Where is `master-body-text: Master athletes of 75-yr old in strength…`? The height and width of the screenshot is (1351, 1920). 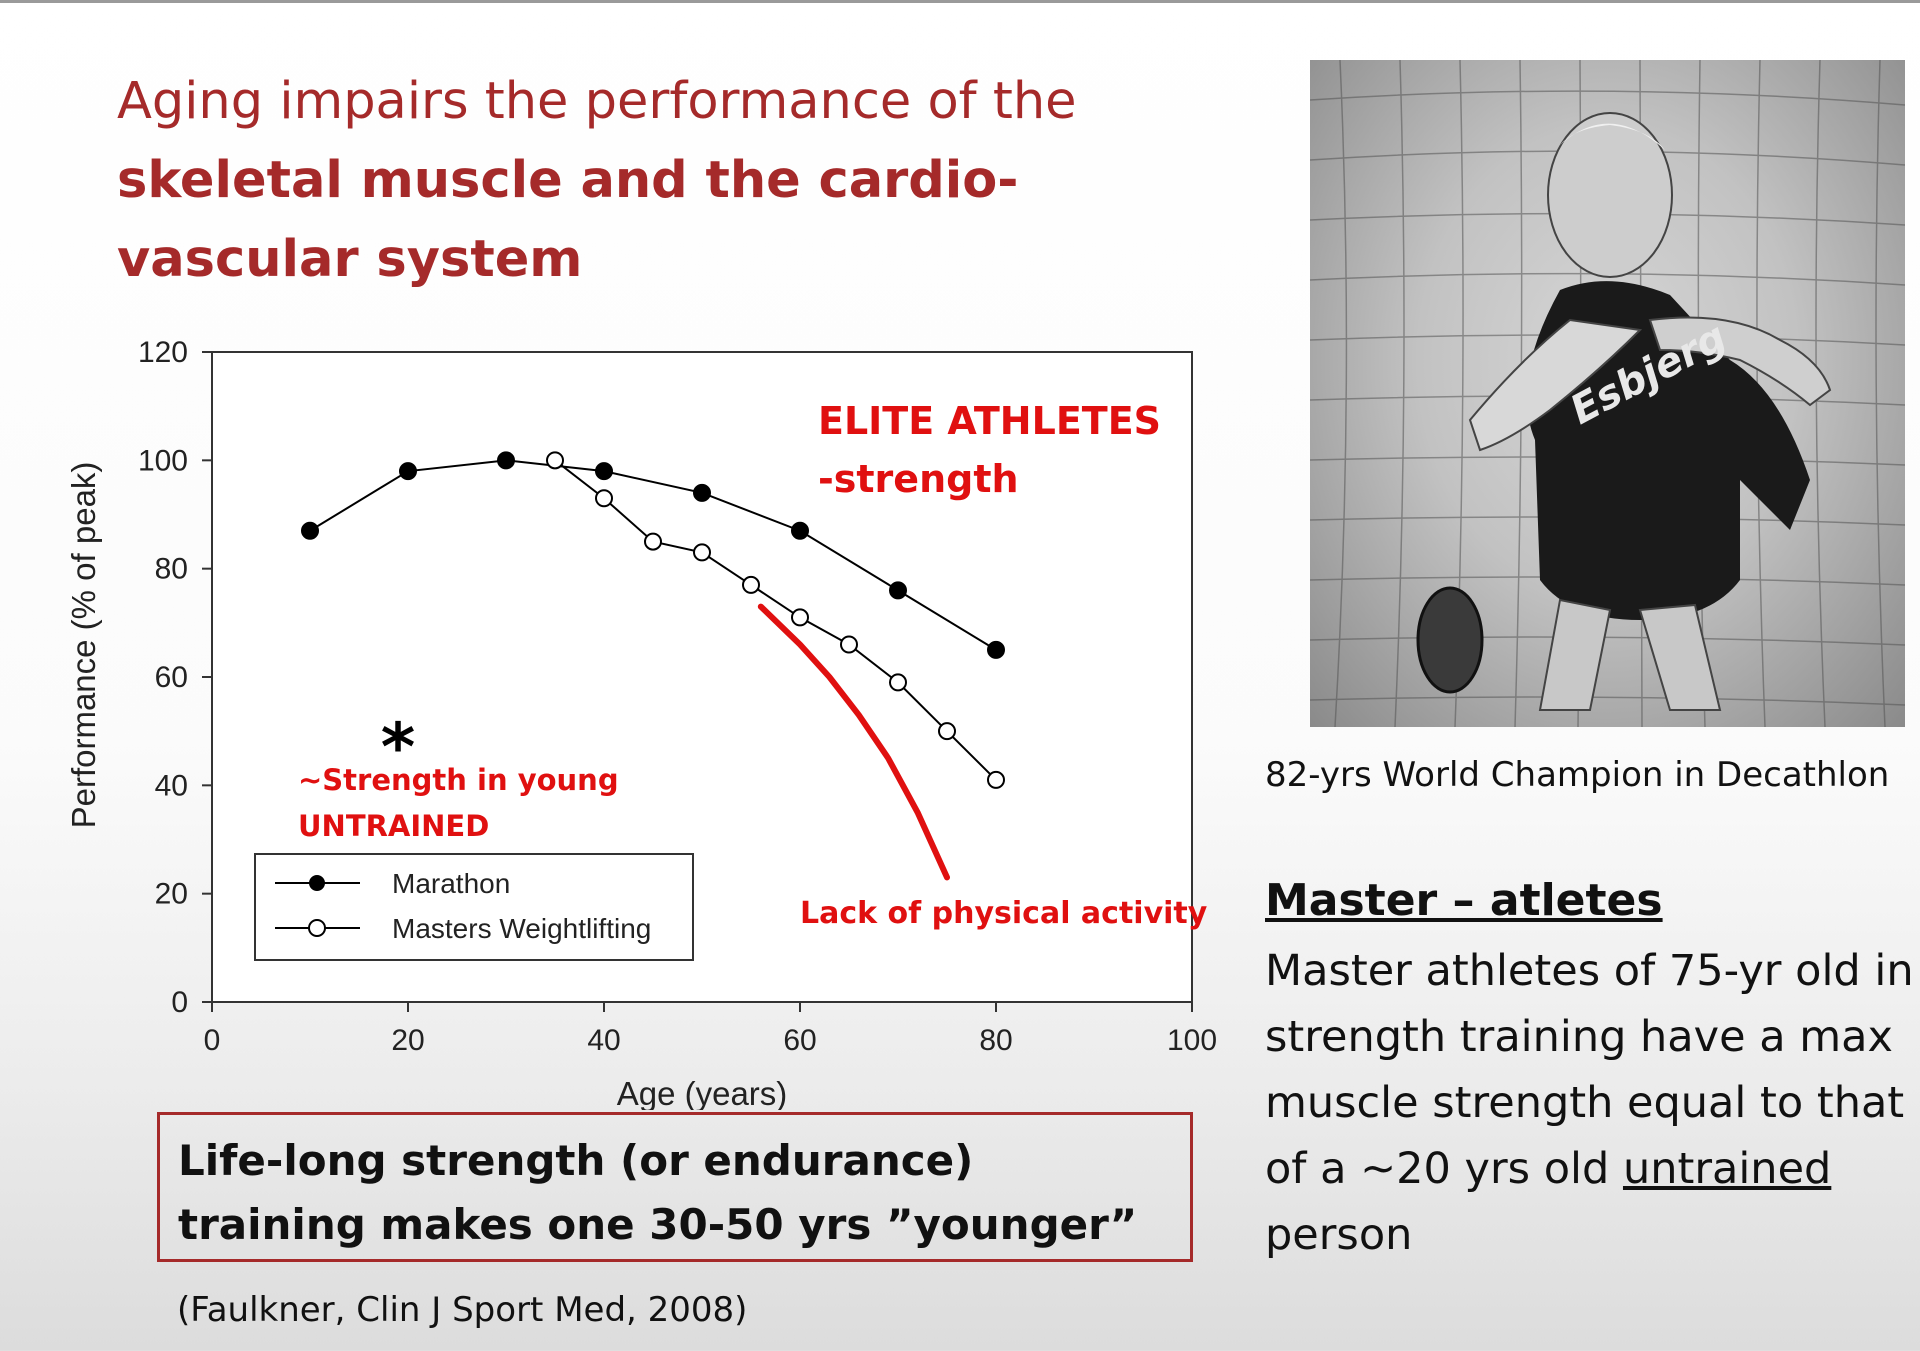
master-body-text: Master athletes of 75-yr old in strength… is located at coordinates (1589, 1070).